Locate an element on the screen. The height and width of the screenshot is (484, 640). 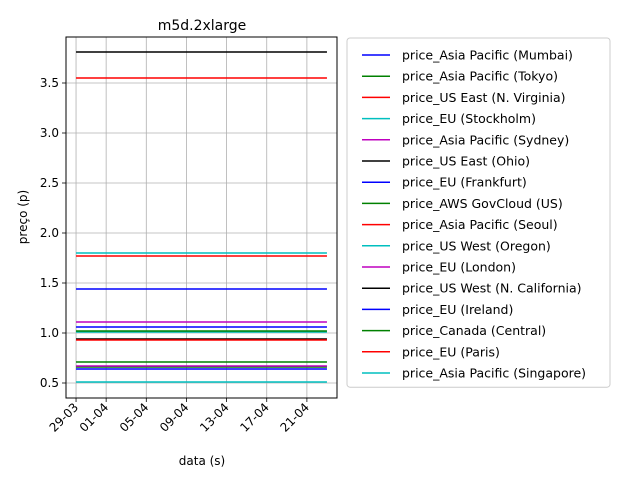
x-tick-label: 29-03 is located at coordinates (64, 417).